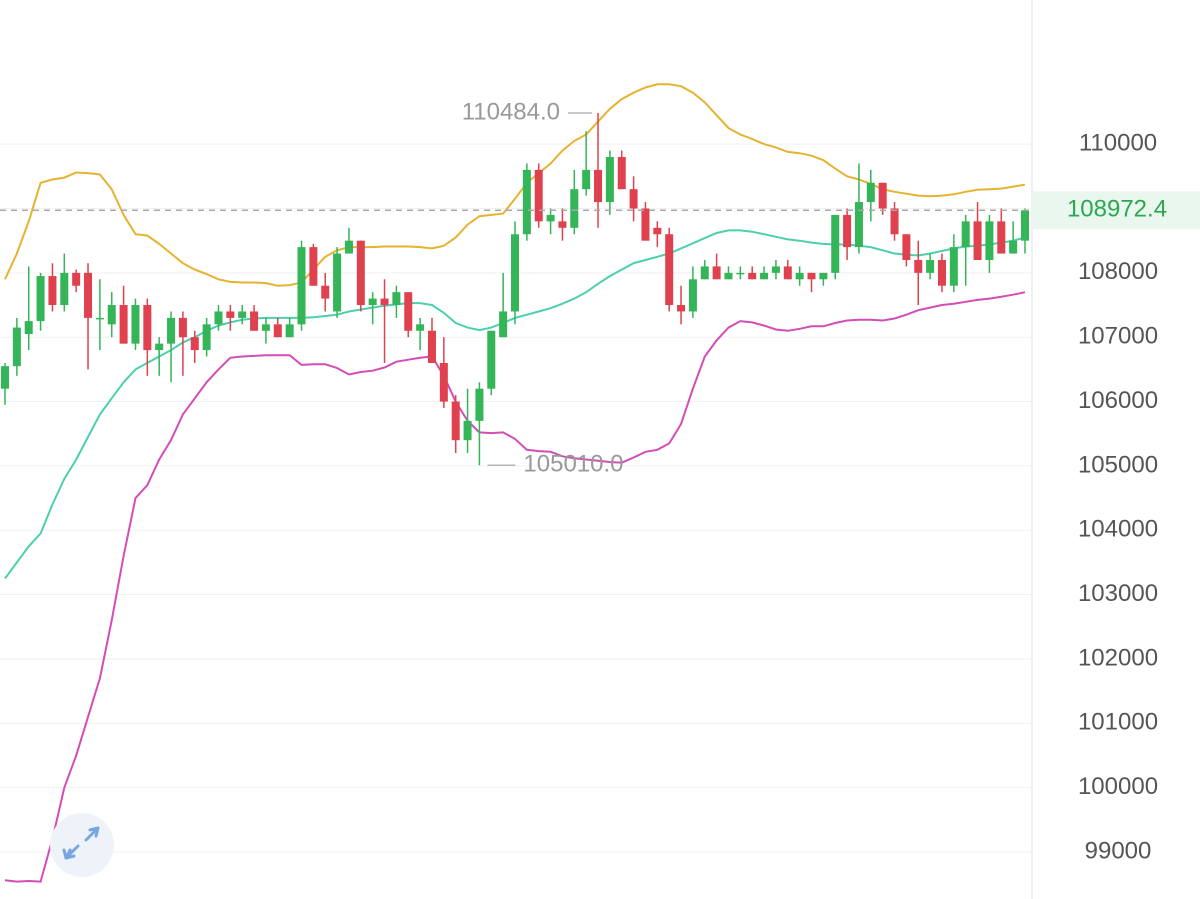 The width and height of the screenshot is (1200, 899). I want to click on y-tick-label: 106000, so click(1118, 400).